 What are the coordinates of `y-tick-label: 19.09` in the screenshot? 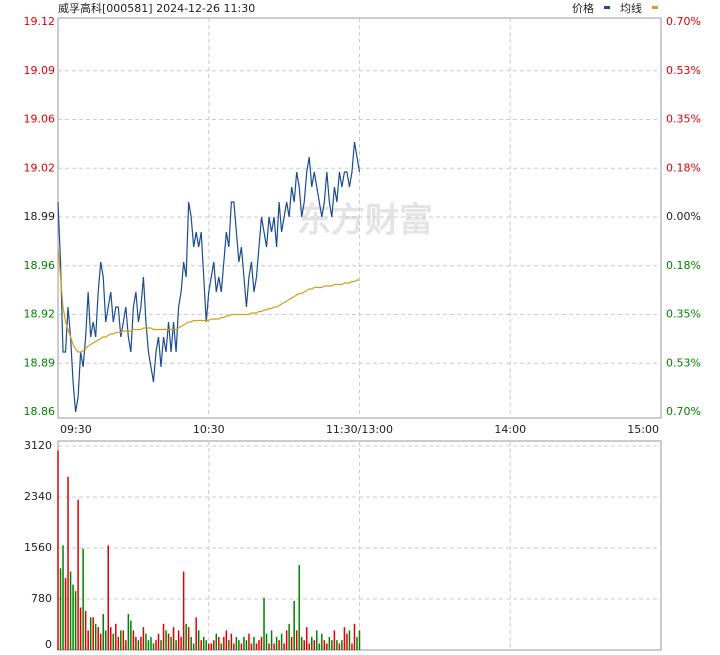 It's located at (40, 70).